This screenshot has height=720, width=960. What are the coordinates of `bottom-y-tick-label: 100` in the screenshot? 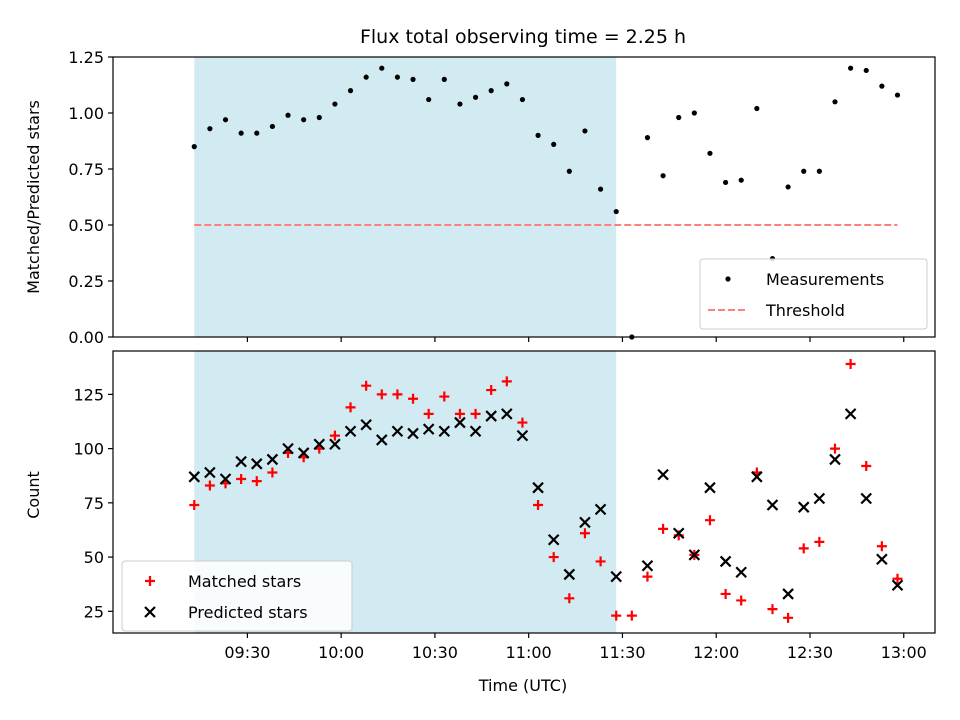 It's located at (88, 449).